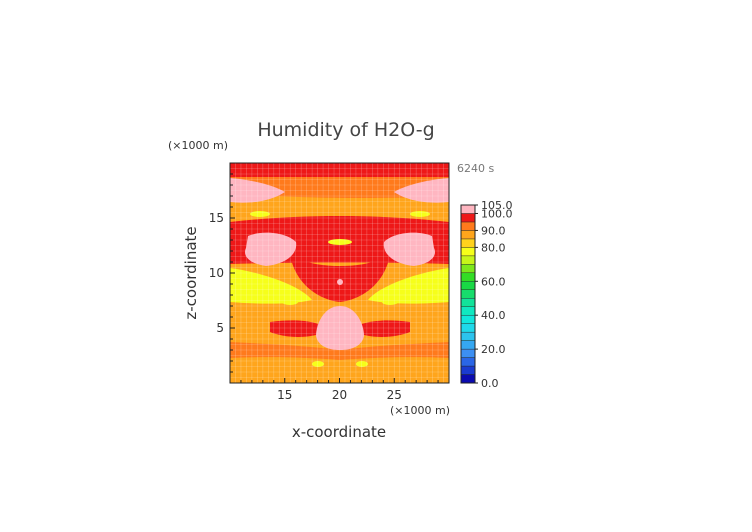 Image resolution: width=752 pixels, height=532 pixels. I want to click on y-tick-label: 15, so click(216, 218).